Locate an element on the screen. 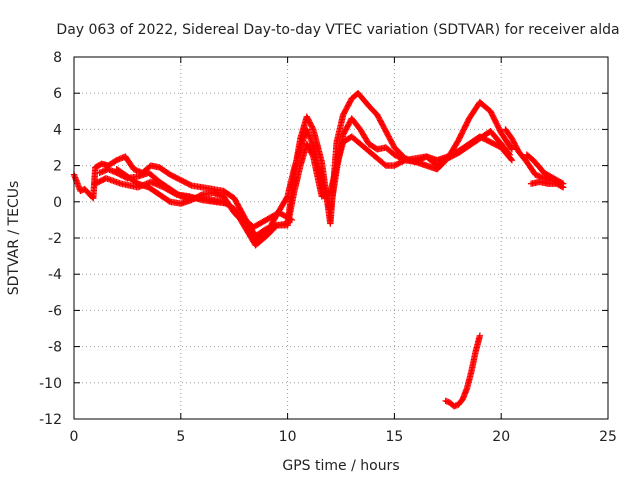 This screenshot has width=640, height=480. x-tick-label: 15 is located at coordinates (394, 437).